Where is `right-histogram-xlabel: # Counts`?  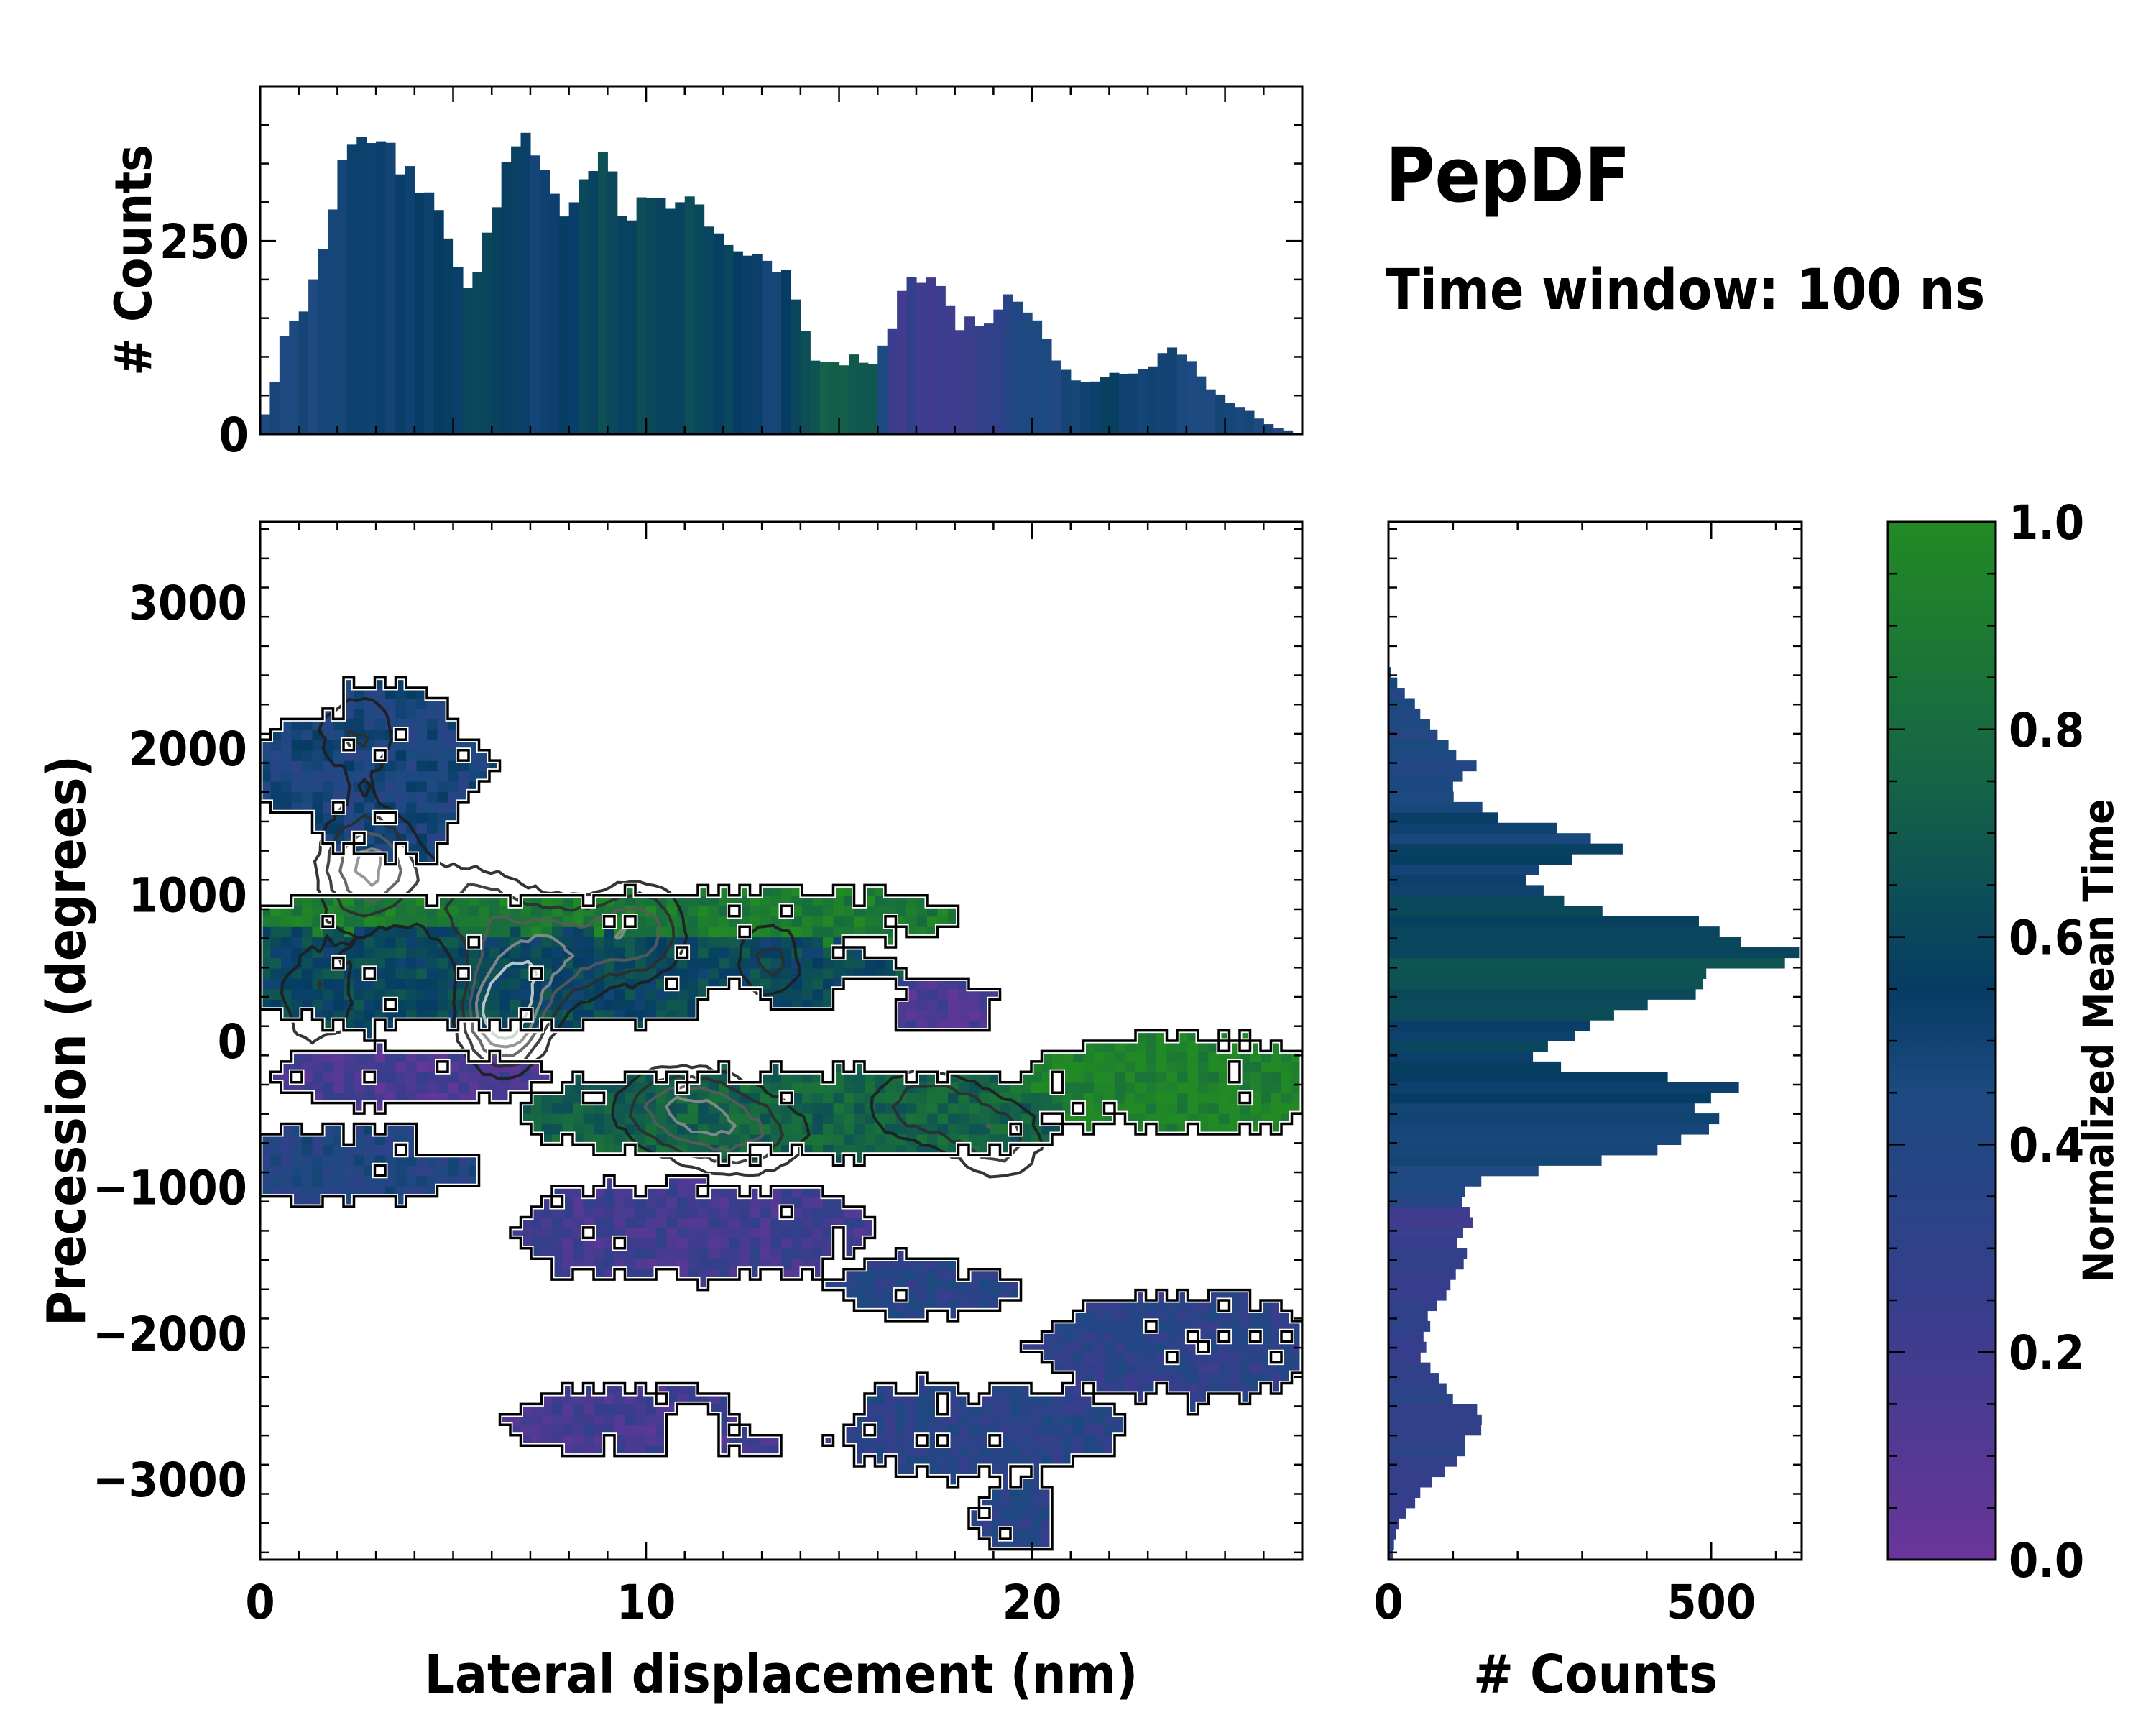 right-histogram-xlabel: # Counts is located at coordinates (1595, 1675).